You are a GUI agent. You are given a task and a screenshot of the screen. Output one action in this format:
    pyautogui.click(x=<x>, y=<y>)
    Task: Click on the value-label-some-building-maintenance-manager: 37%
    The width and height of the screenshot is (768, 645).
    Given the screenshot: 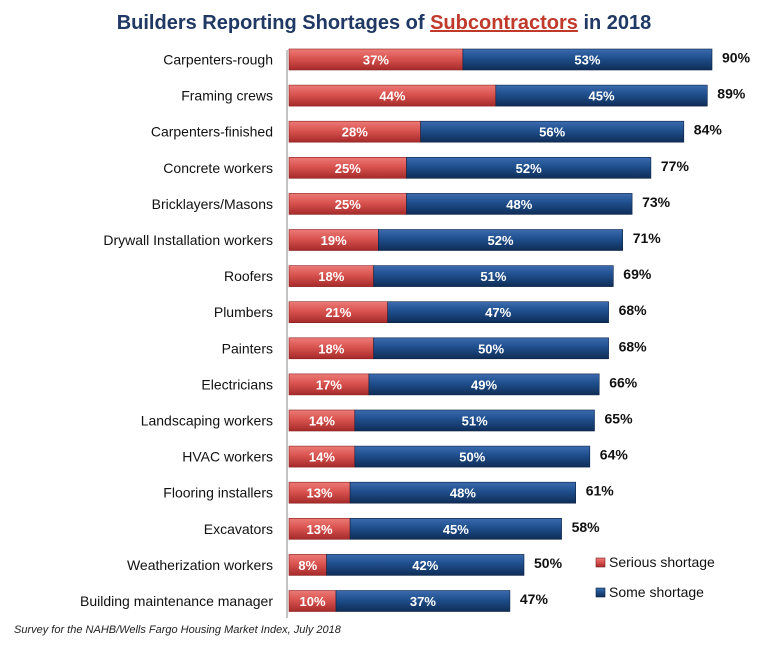 What is the action you would take?
    pyautogui.click(x=423, y=601)
    